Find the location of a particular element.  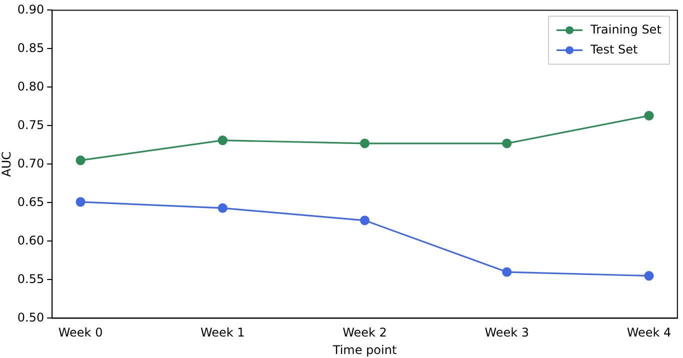

x-tick-label: Week 0 is located at coordinates (80, 333).